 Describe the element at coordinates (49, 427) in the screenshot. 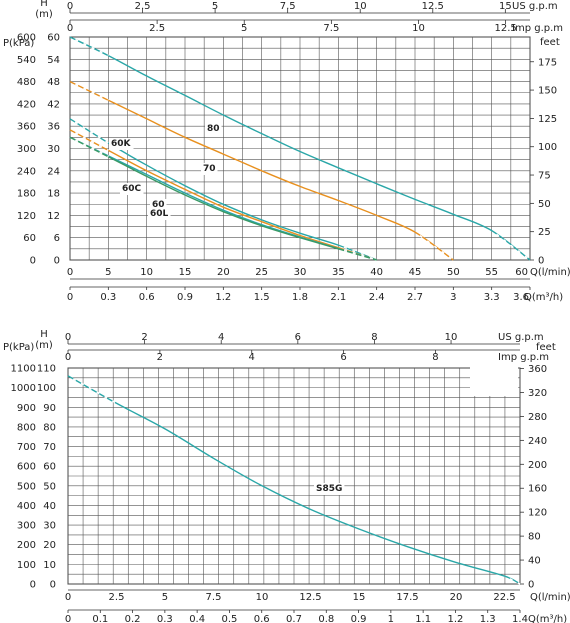

I see `head-tick-label: 80` at that location.